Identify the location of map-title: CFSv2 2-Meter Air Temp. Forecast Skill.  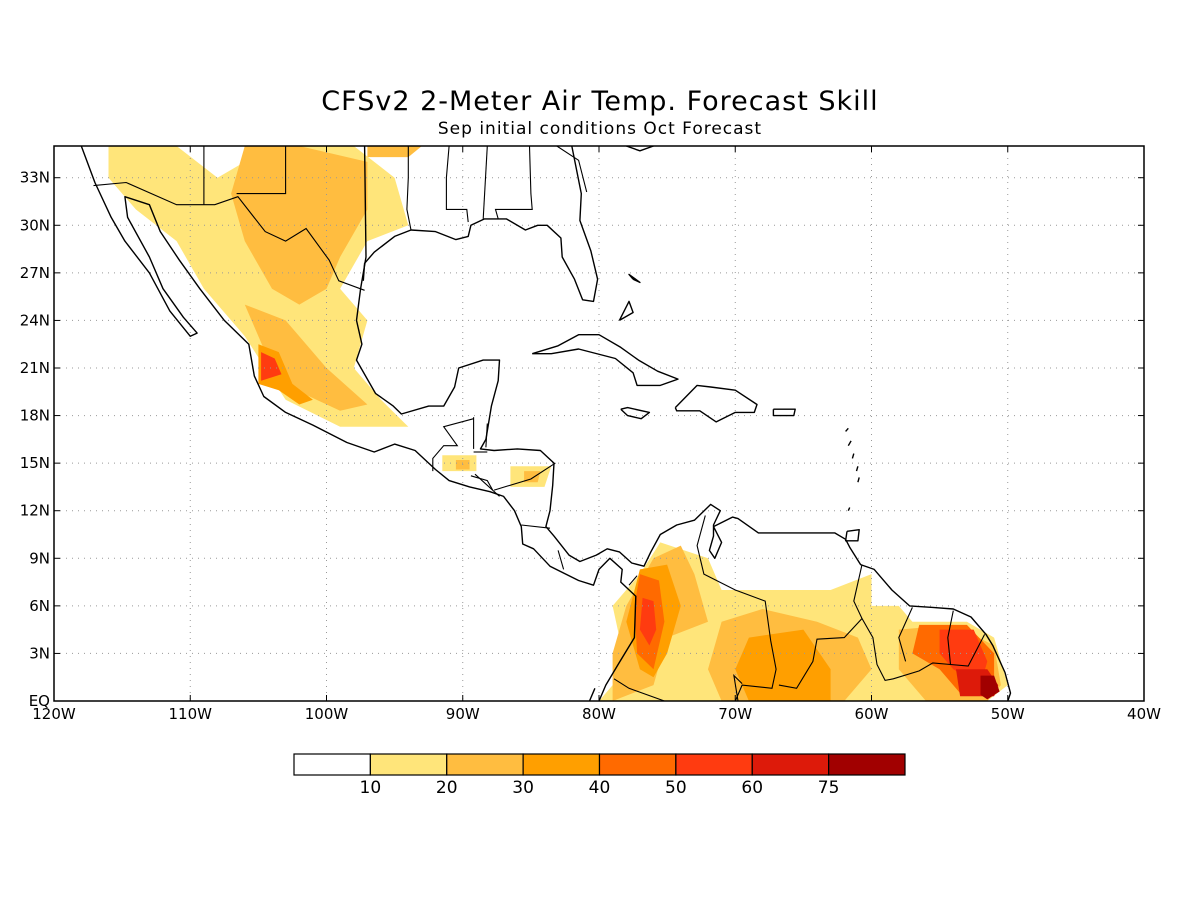
(600, 101).